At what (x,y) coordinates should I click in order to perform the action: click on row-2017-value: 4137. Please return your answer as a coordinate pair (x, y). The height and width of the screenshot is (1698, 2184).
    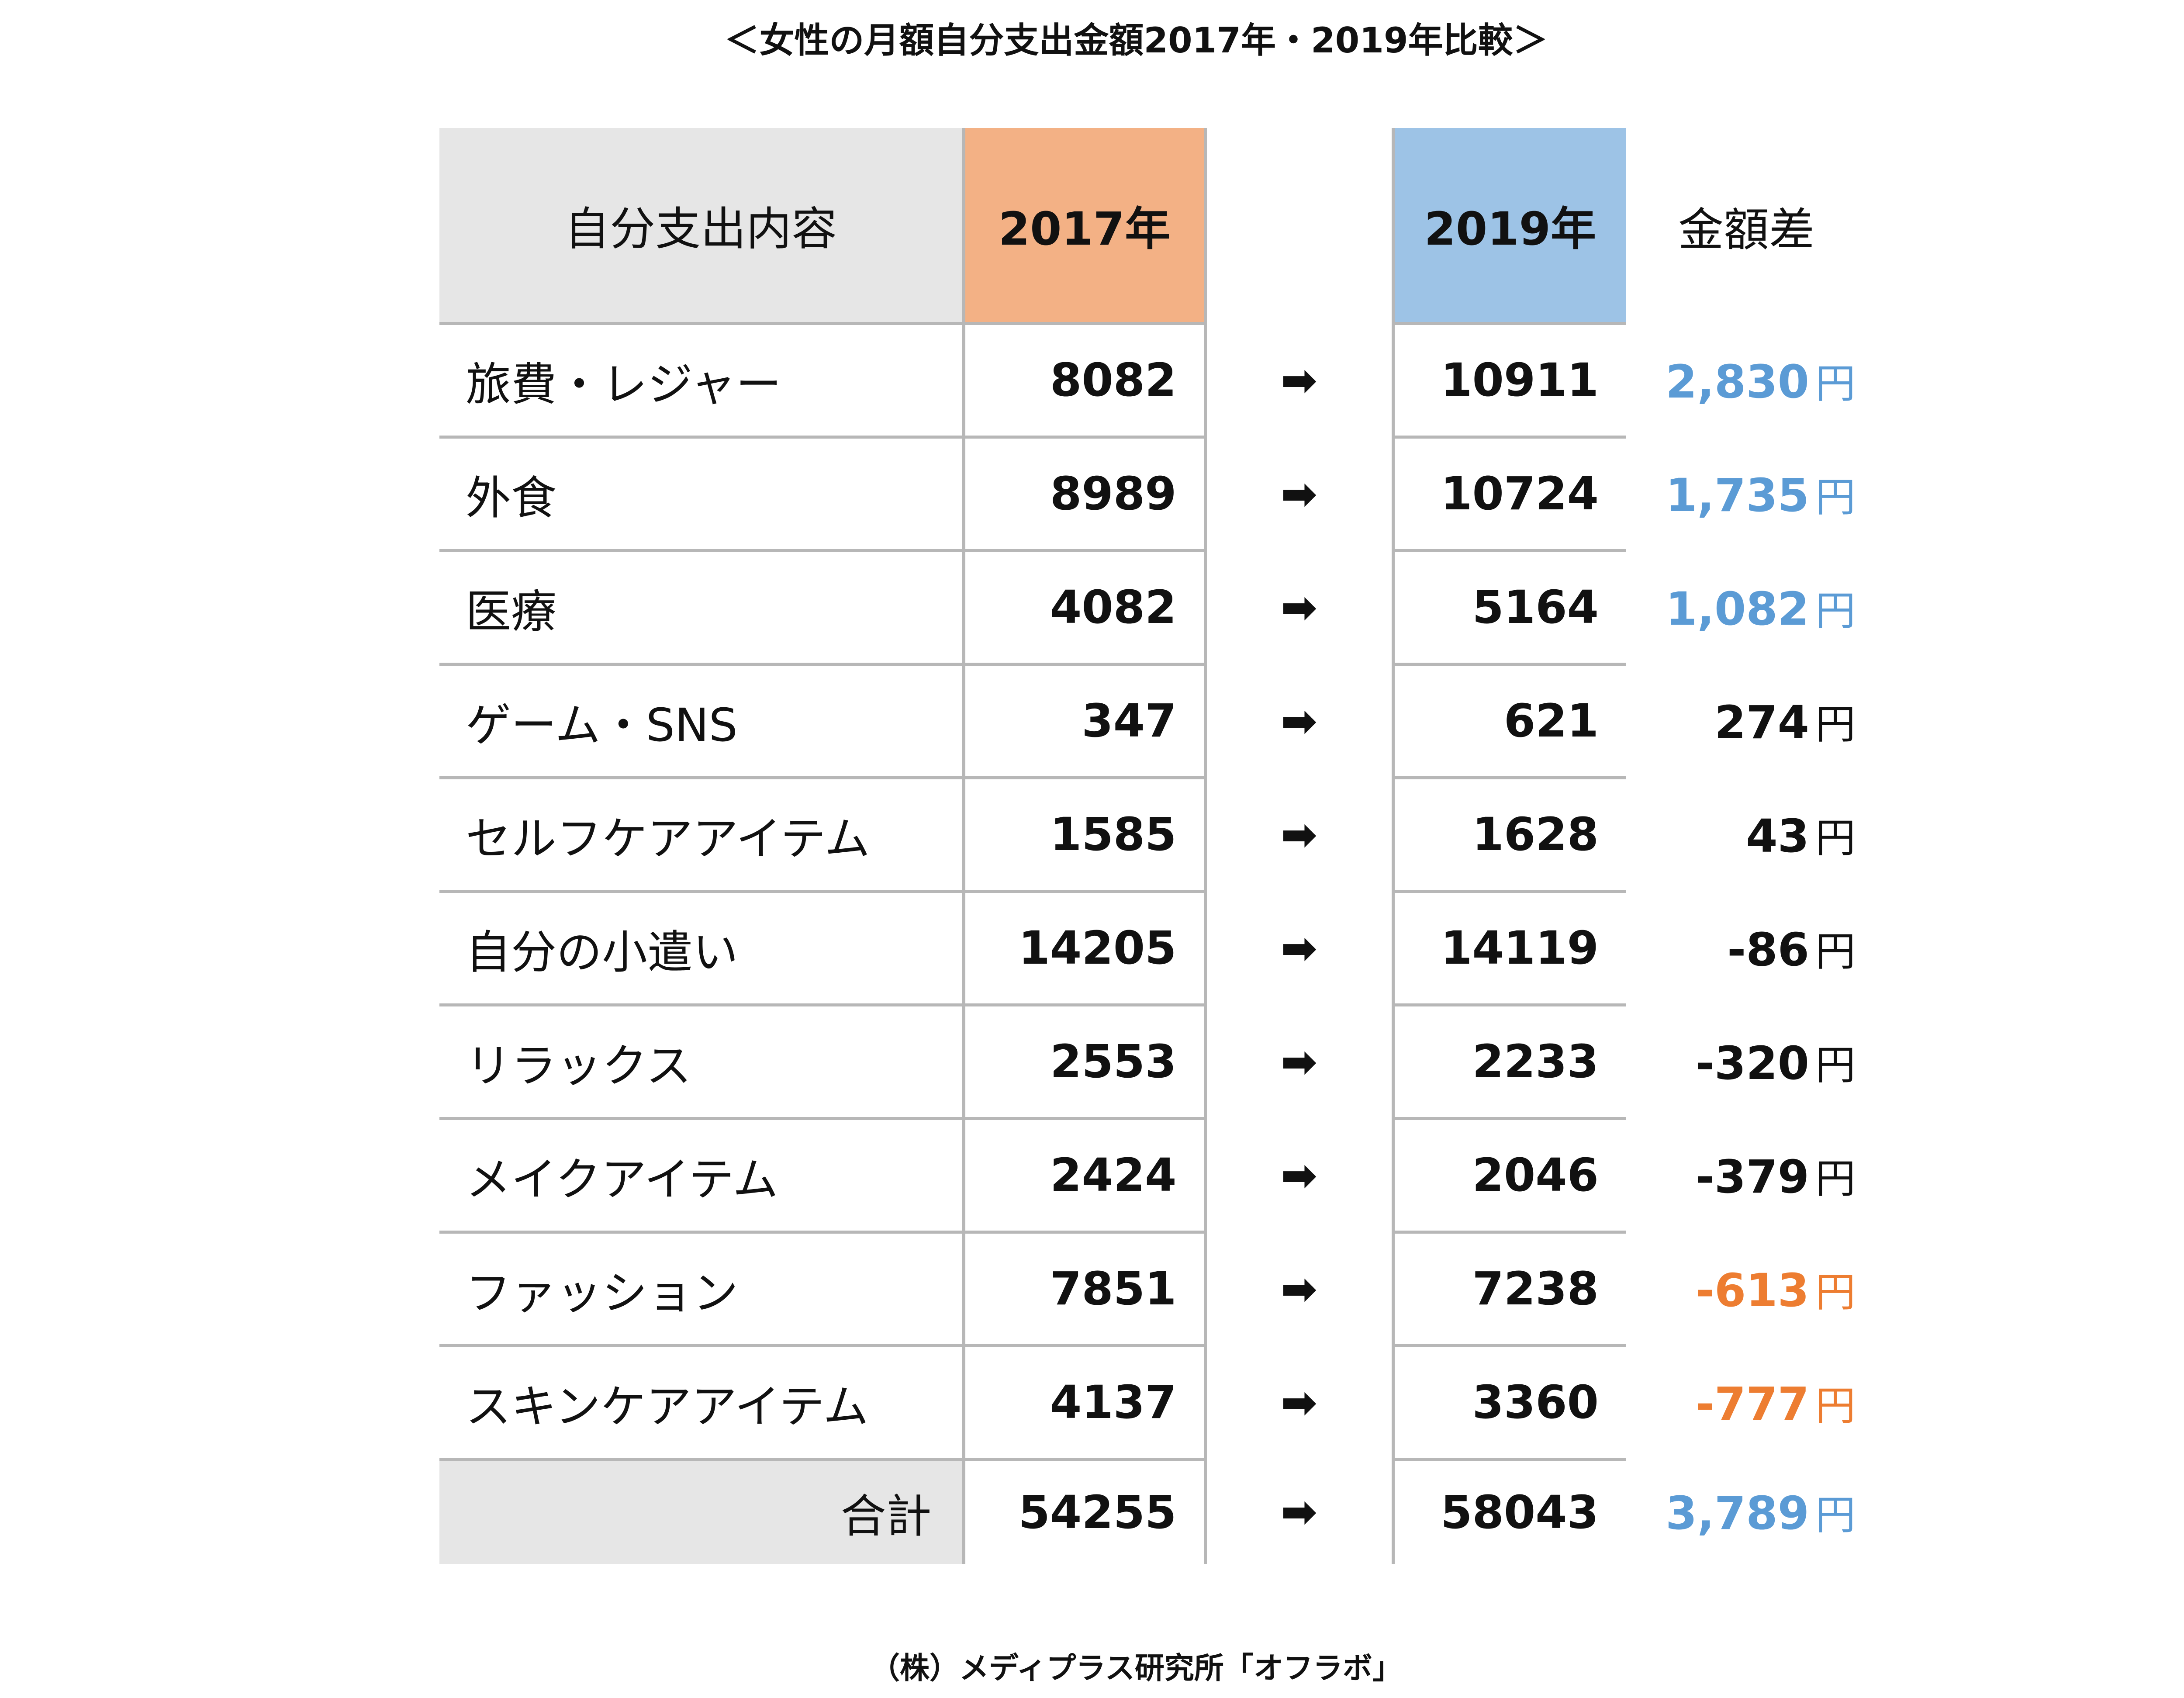
    Looking at the image, I should click on (1084, 1403).